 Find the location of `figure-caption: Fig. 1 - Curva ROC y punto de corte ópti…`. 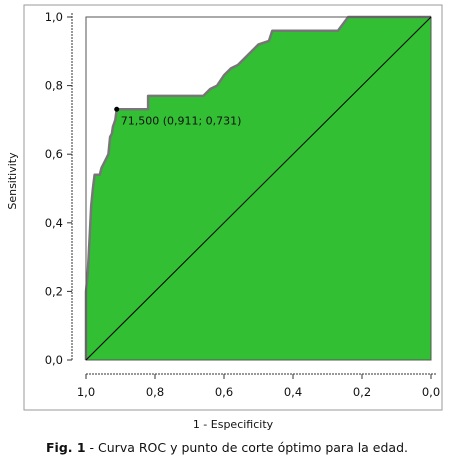

figure-caption: Fig. 1 - Curva ROC y punto de corte ópti… is located at coordinates (227, 447).